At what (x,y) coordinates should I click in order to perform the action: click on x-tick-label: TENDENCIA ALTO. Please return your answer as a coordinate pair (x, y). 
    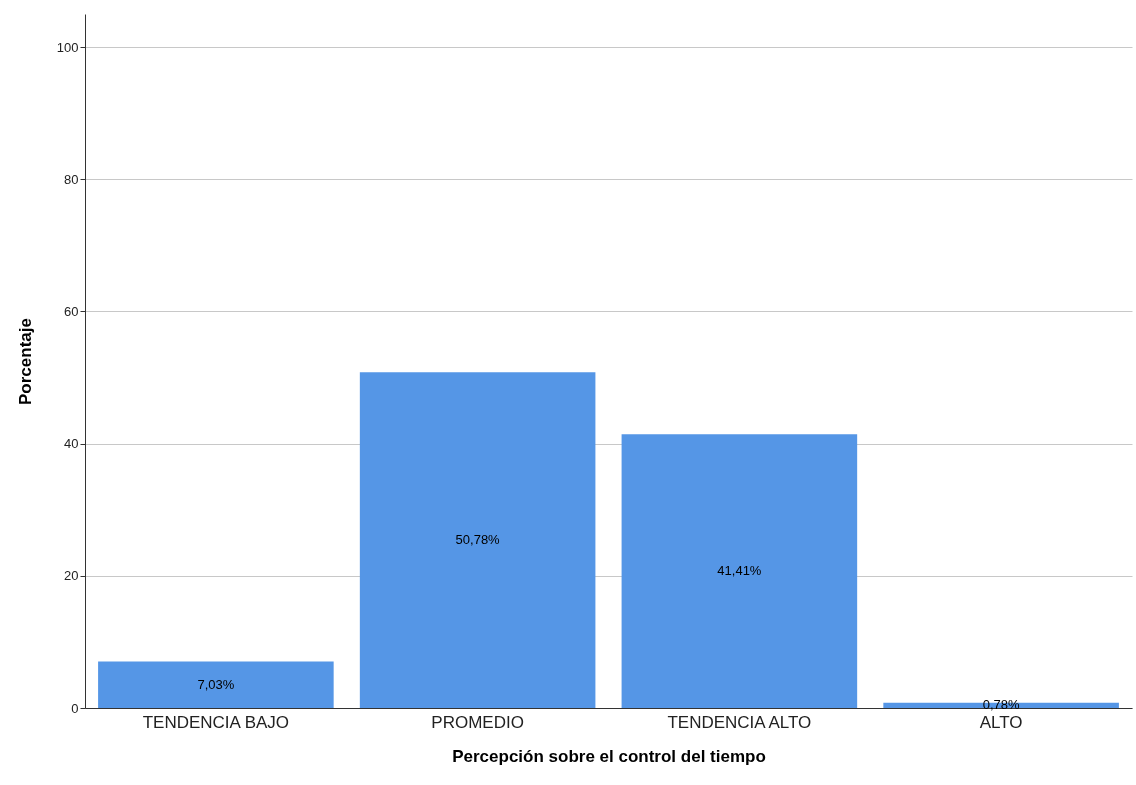
    Looking at the image, I should click on (739, 722).